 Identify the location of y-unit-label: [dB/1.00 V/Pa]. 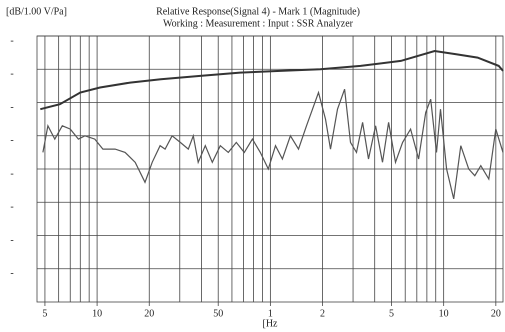
(36, 11).